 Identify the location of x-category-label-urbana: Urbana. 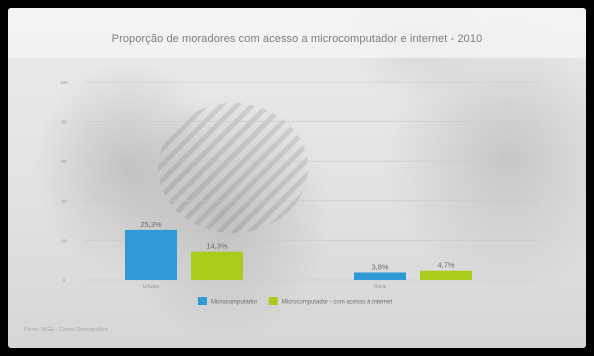
(151, 287).